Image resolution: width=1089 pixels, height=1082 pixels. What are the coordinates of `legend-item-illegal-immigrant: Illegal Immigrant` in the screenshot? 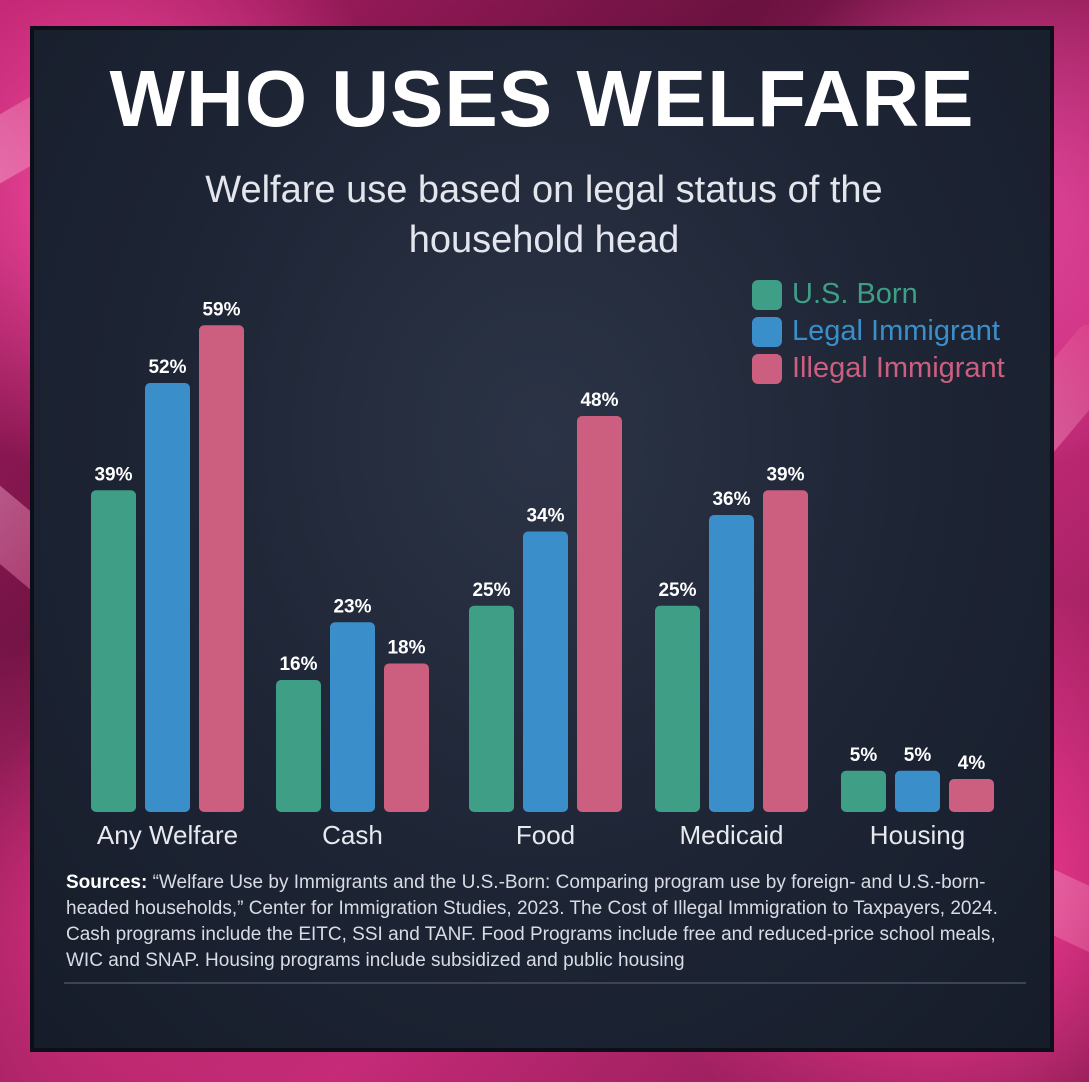 It's located at (878, 368).